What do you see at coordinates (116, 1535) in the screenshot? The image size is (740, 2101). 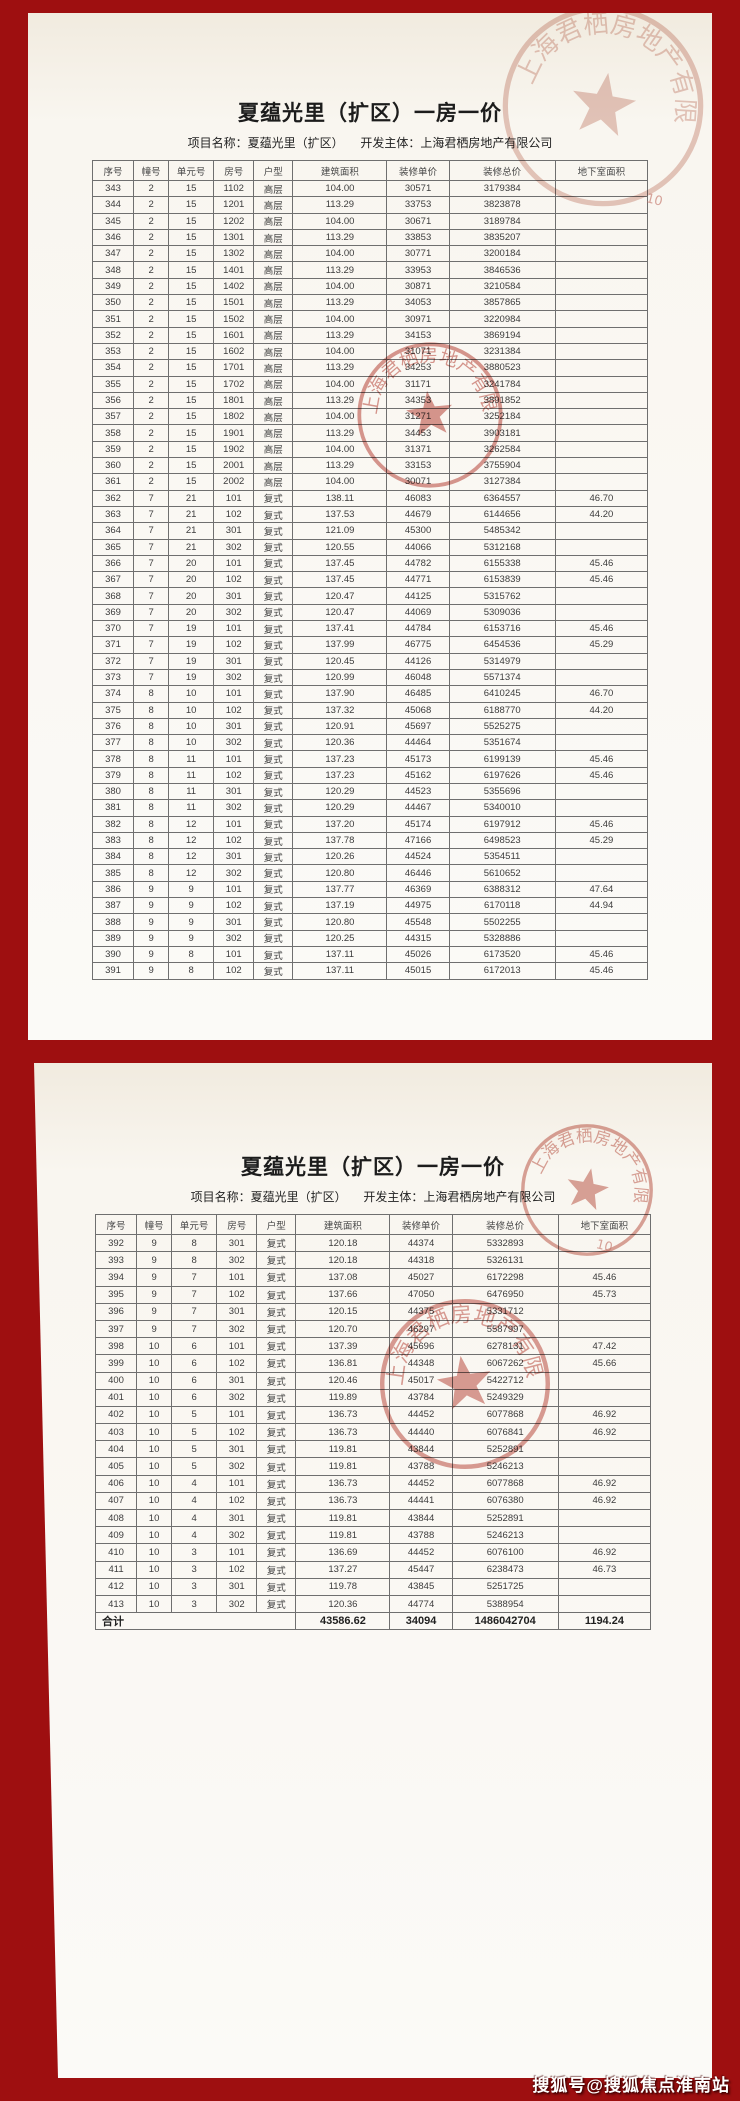 I see `cell: 409` at bounding box center [116, 1535].